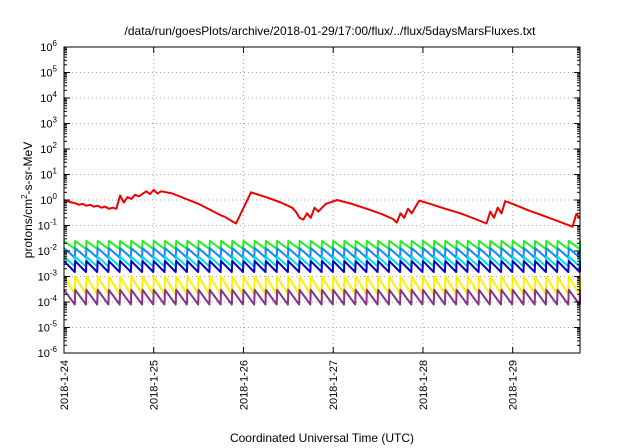  I want to click on y-tick-label: 10⁻², so click(48, 250).